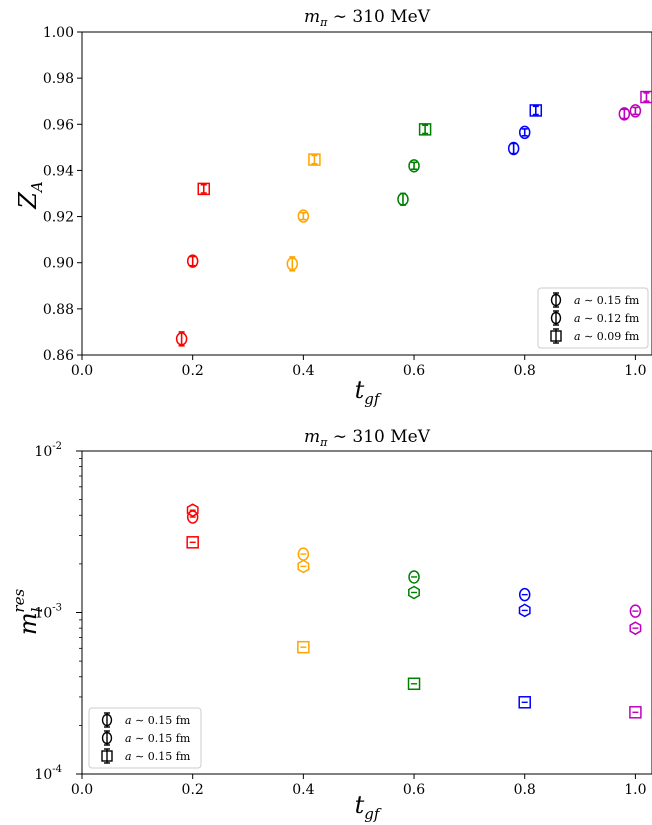 This screenshot has height=825, width=652. I want to click on y-tick-label: 0.98, so click(58, 79).